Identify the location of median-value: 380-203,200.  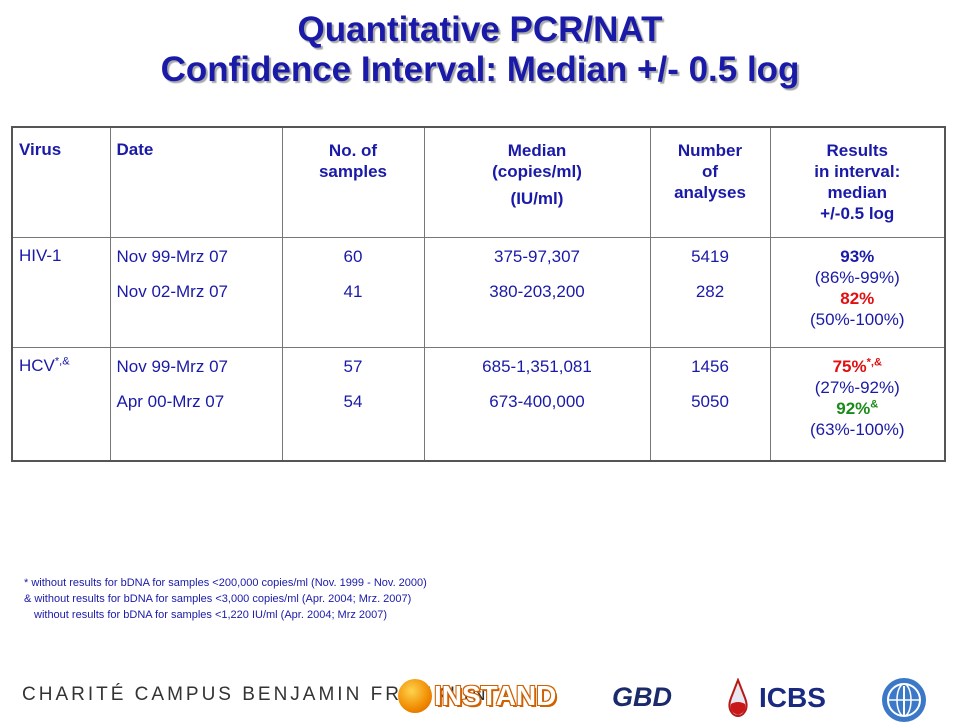
(537, 291).